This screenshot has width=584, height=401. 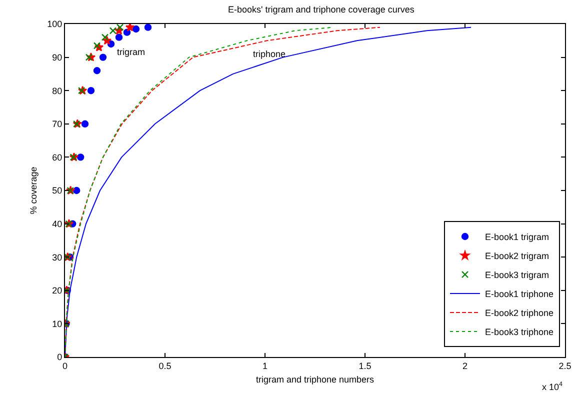 What do you see at coordinates (517, 275) in the screenshot?
I see `legend-label: E-book3 trigram` at bounding box center [517, 275].